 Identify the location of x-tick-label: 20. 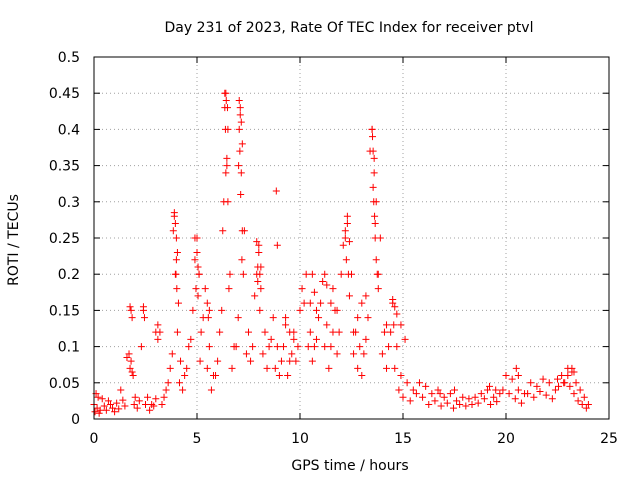
(506, 439).